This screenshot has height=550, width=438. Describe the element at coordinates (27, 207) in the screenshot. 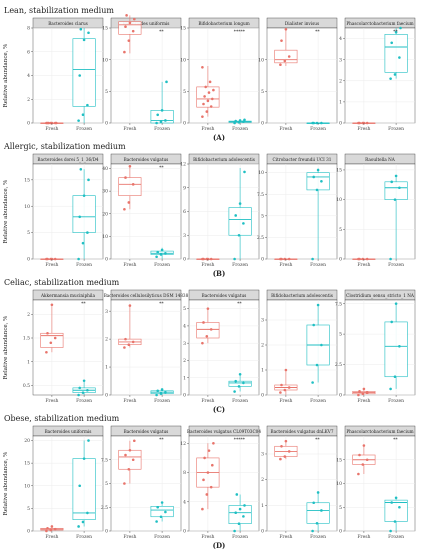

I see `y-tick-label: 10` at that location.